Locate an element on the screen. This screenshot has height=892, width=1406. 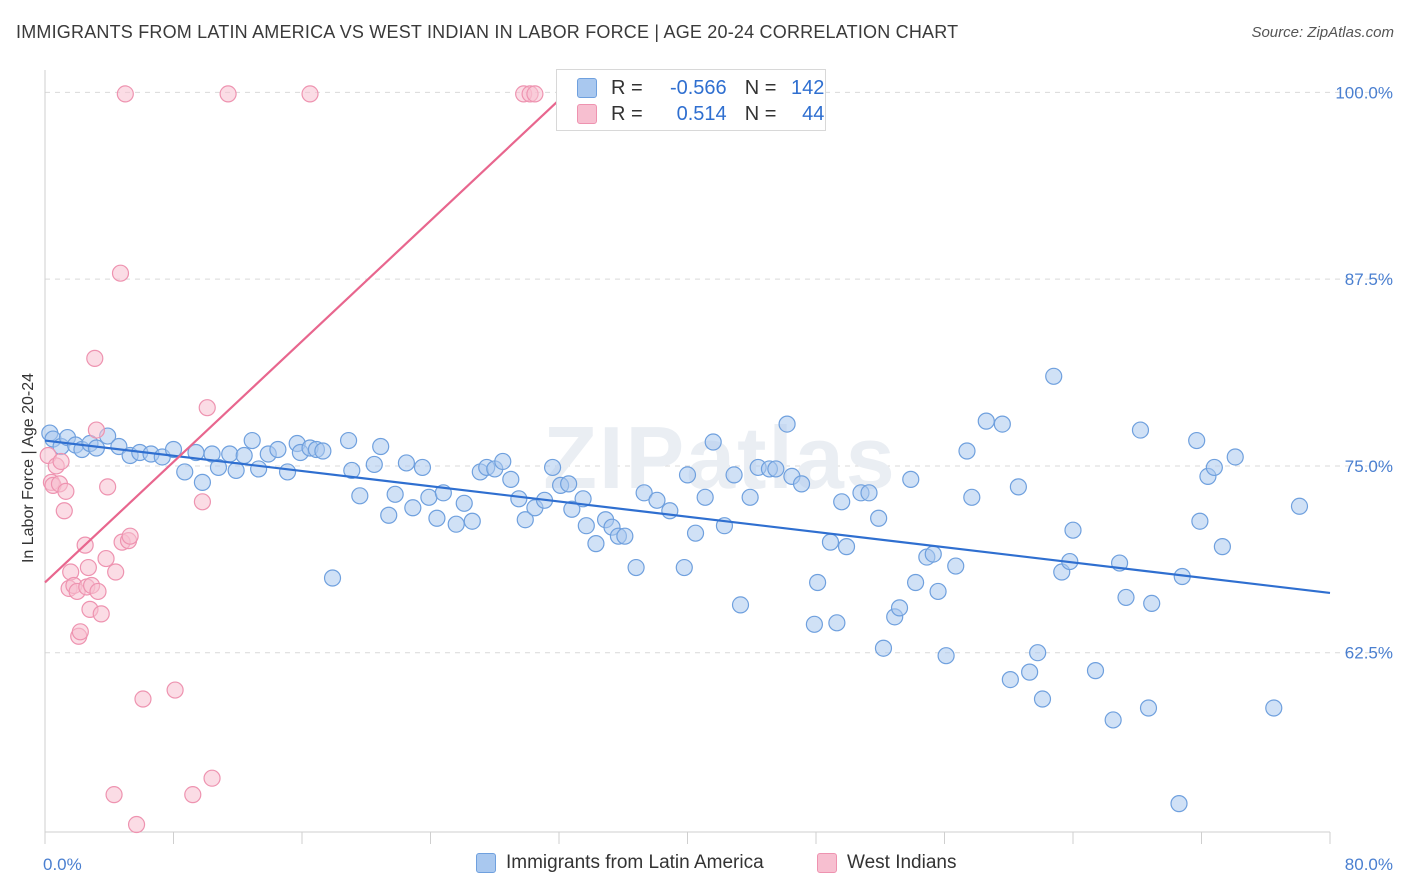
n-label: N = is located at coordinates (760, 113).